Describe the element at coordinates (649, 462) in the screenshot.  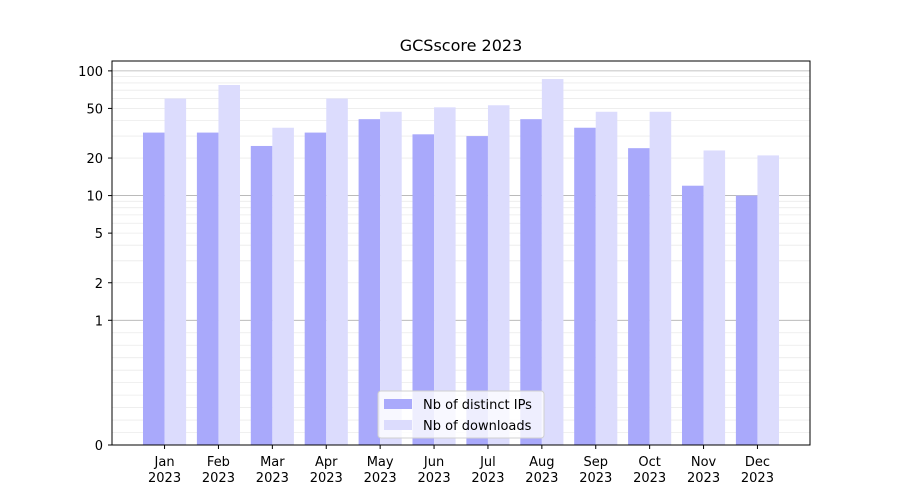
I see `x-tick-label-month: Oct` at that location.